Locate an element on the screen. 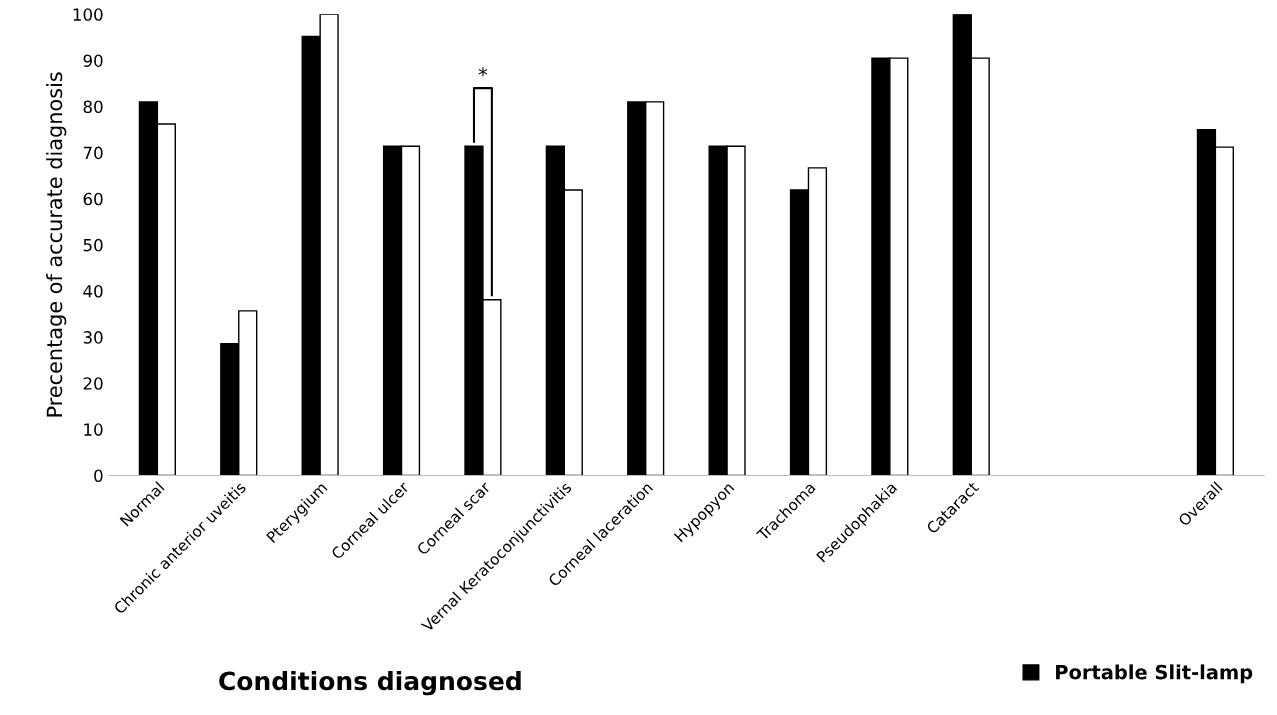 The height and width of the screenshot is (715, 1277). y-tick-label: 30 is located at coordinates (93, 337).